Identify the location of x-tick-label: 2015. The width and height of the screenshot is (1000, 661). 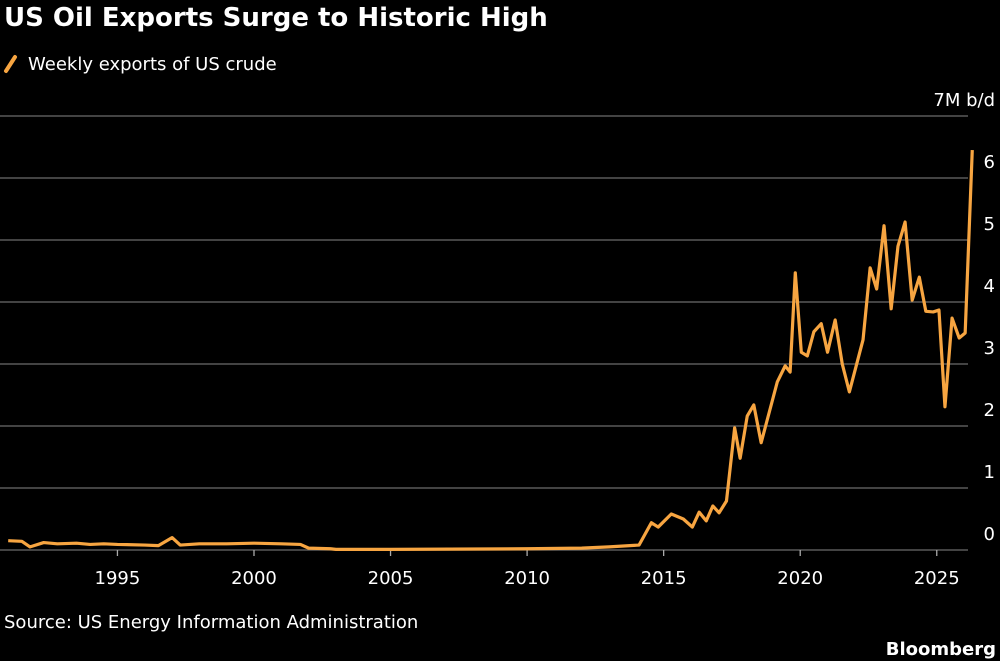
(664, 578).